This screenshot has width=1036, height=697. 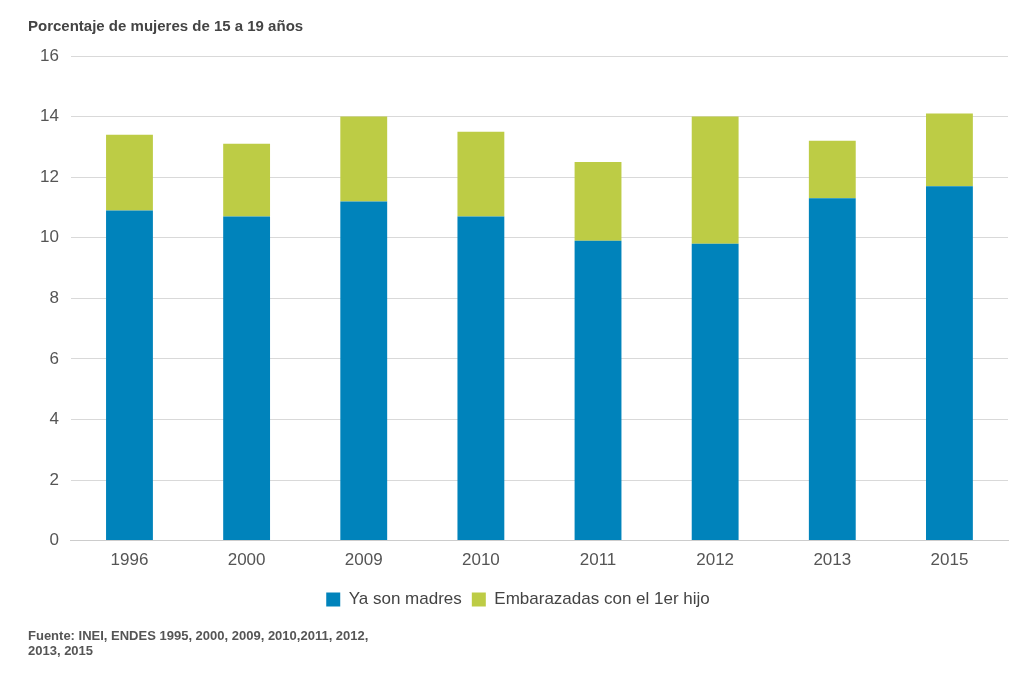 I want to click on source-note: Fuente: INEI, ENDES 1995, 2000, 2009, 2010,2011, 2012, 2013, 2015, so click(x=199, y=643).